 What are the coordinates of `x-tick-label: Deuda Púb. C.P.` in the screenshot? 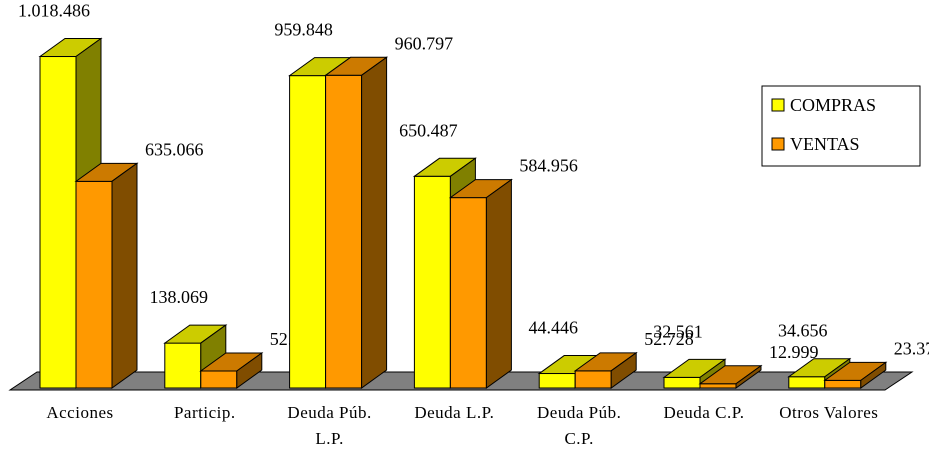 It's located at (579, 425).